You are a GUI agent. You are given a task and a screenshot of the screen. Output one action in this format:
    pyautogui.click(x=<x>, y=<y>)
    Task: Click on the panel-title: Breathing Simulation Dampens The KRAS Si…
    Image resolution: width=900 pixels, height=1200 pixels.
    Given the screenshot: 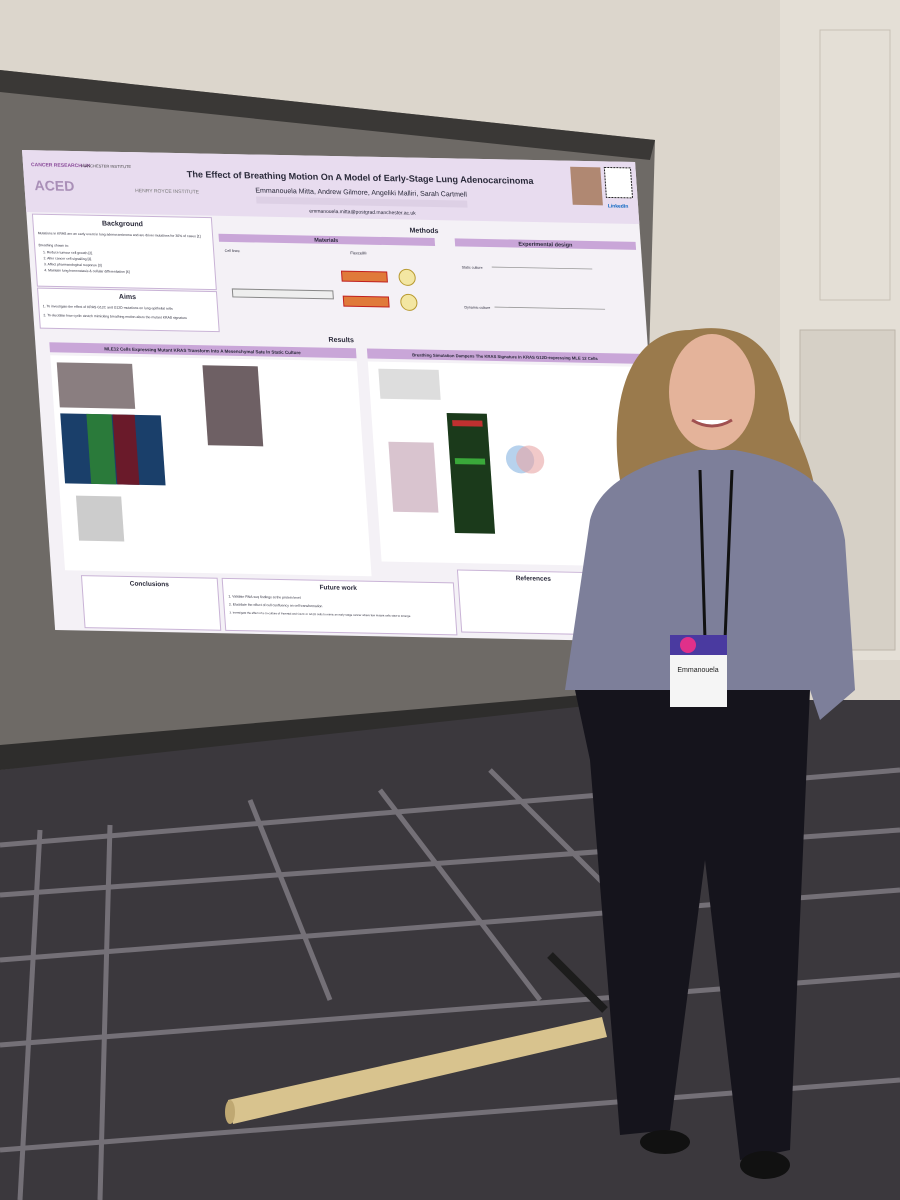 What is the action you would take?
    pyautogui.click(x=505, y=356)
    